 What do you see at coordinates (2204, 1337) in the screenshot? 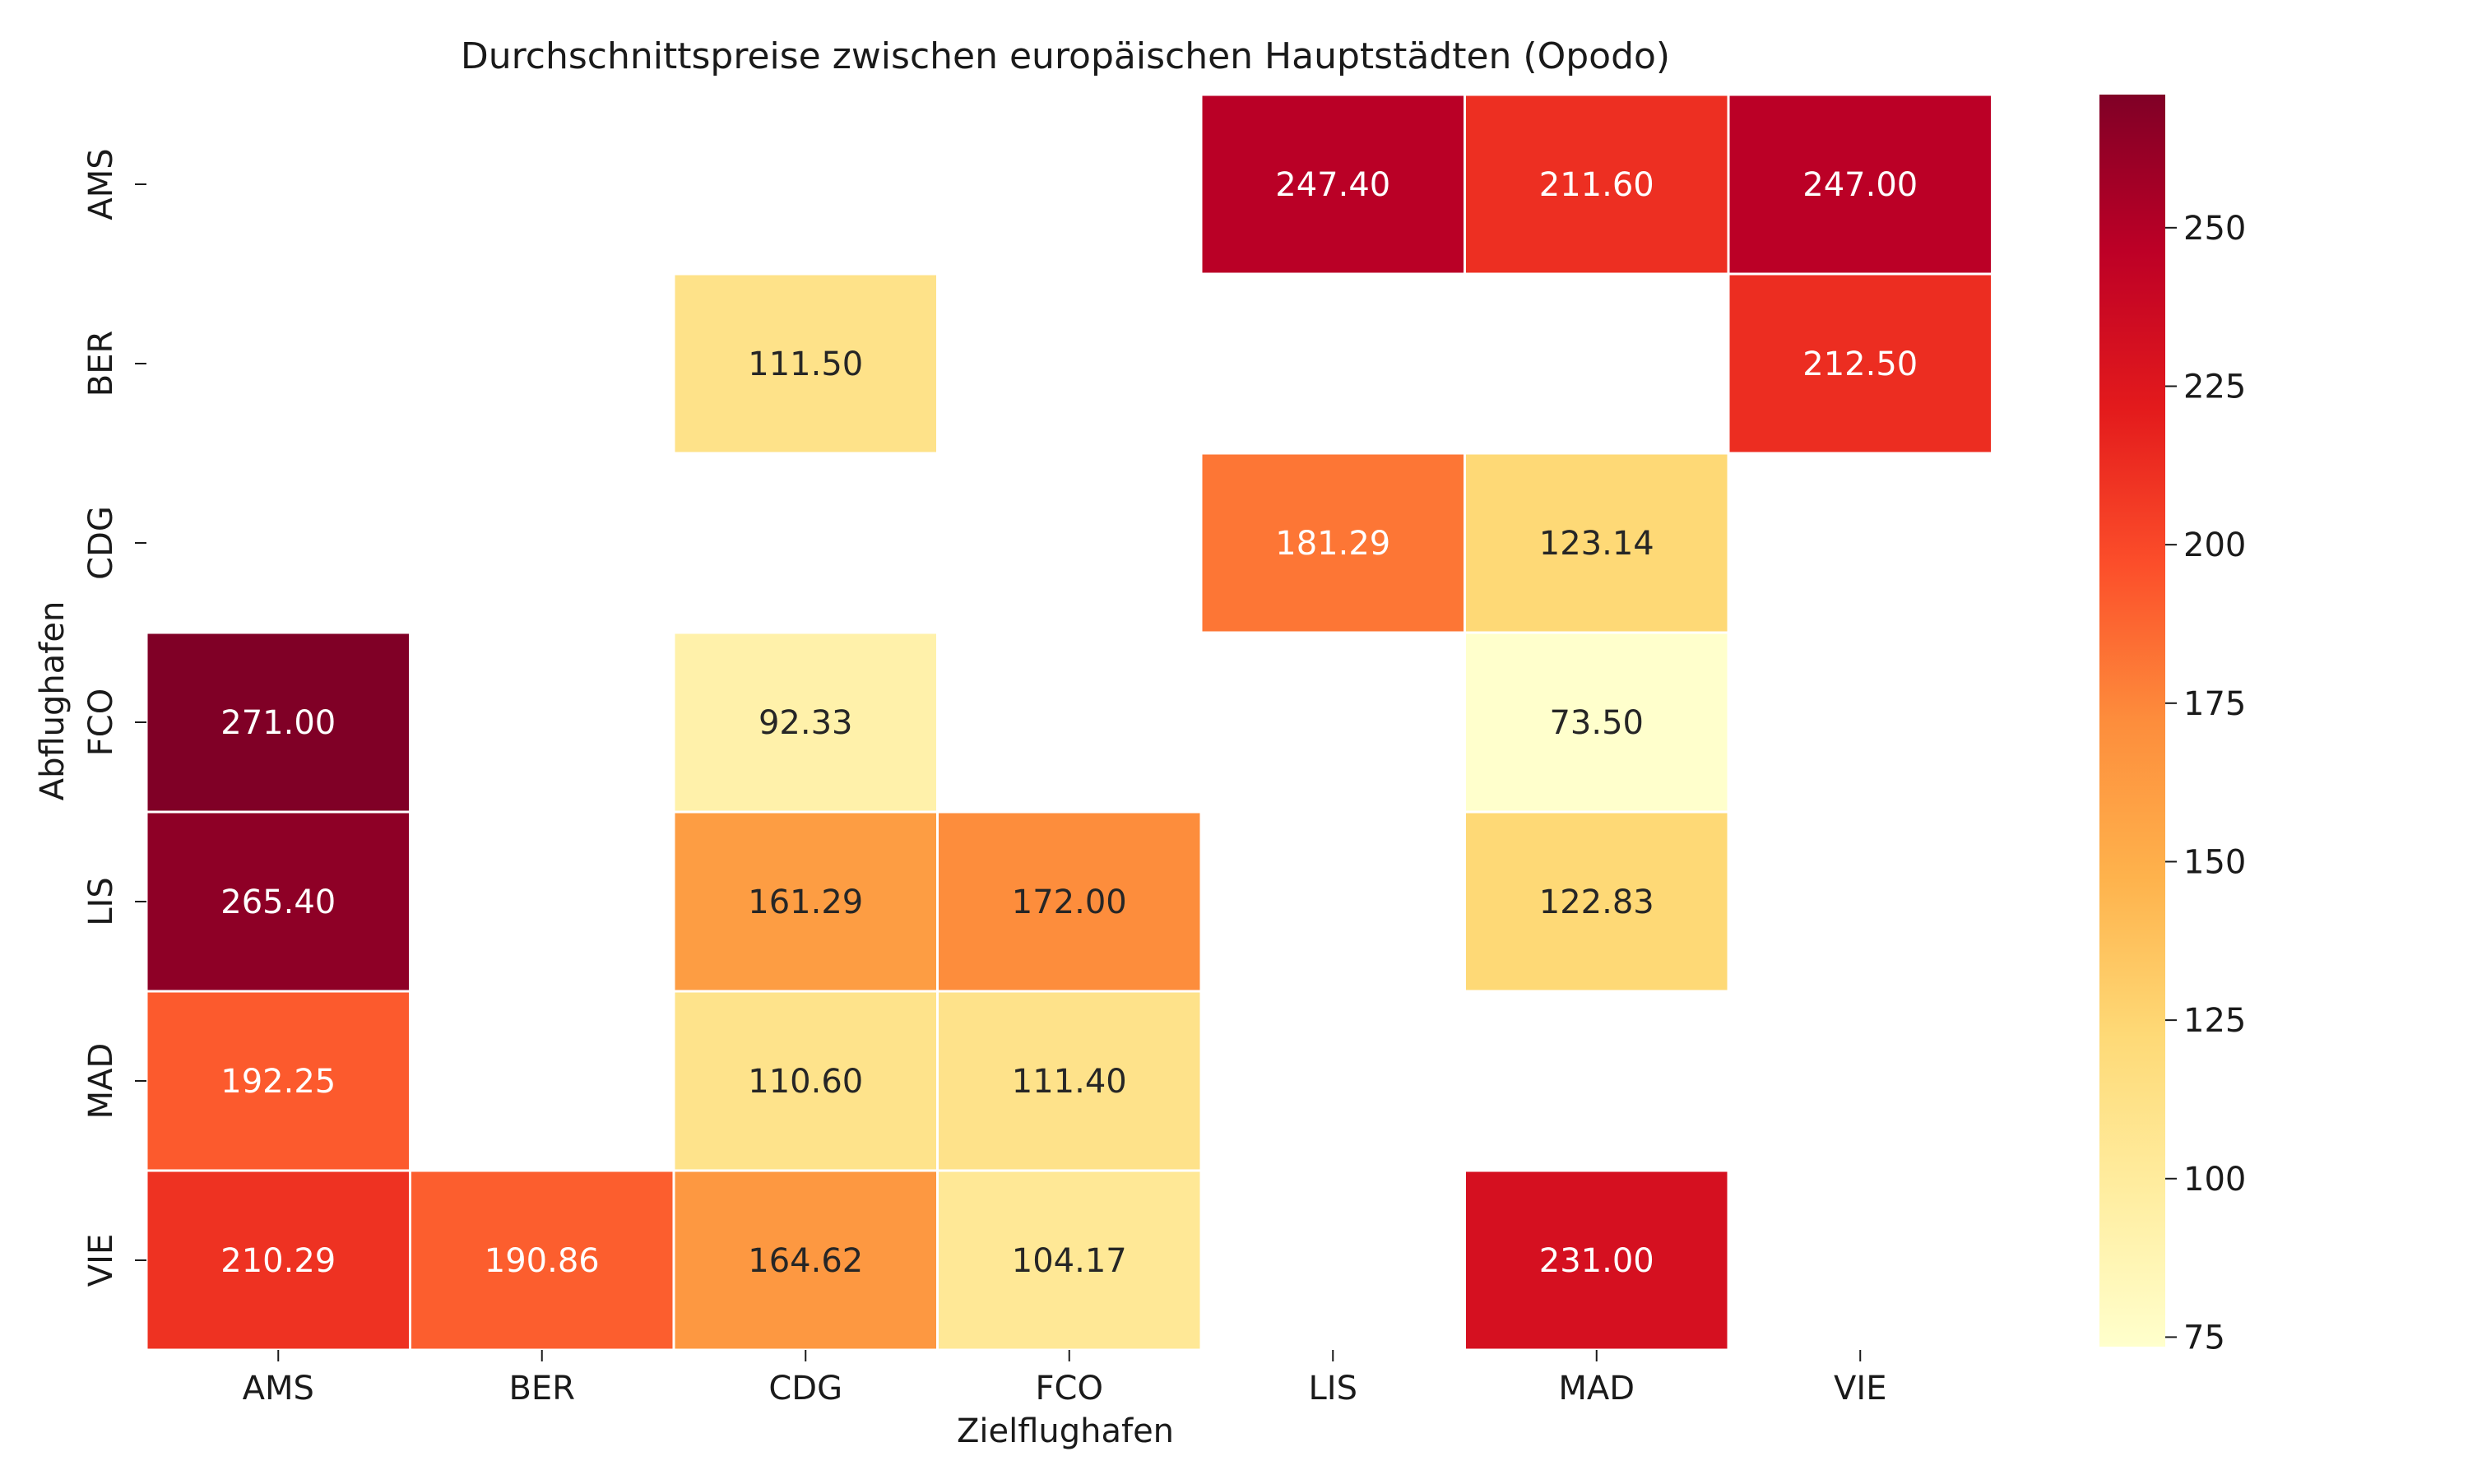
I see `colorbar-tick-label: 75` at bounding box center [2204, 1337].